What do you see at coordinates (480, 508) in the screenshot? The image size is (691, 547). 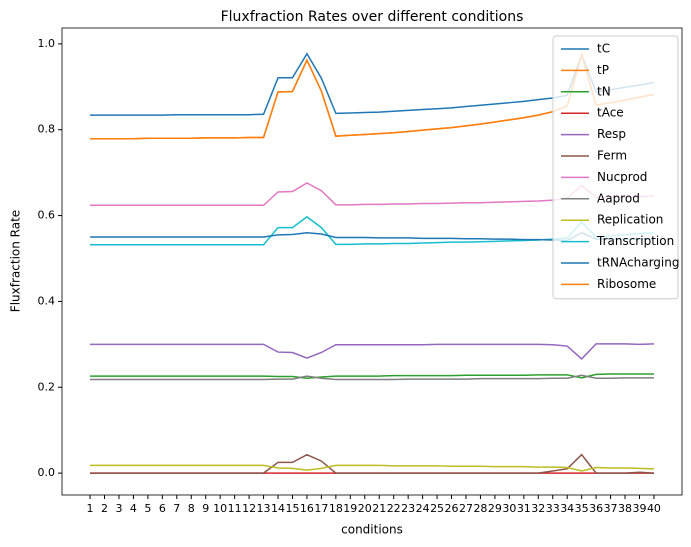 I see `x-tick-label: 28` at bounding box center [480, 508].